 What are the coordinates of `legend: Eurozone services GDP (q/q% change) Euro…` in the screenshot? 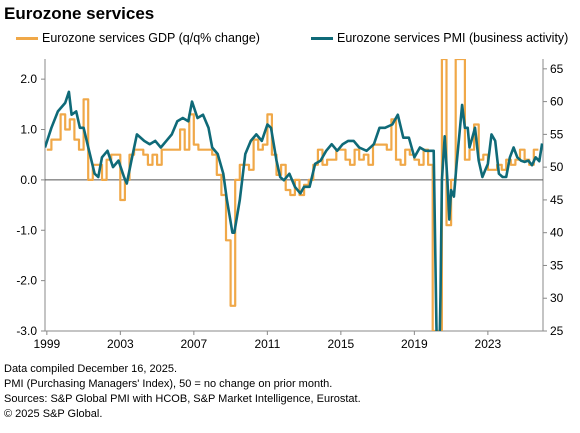 It's located at (290, 41).